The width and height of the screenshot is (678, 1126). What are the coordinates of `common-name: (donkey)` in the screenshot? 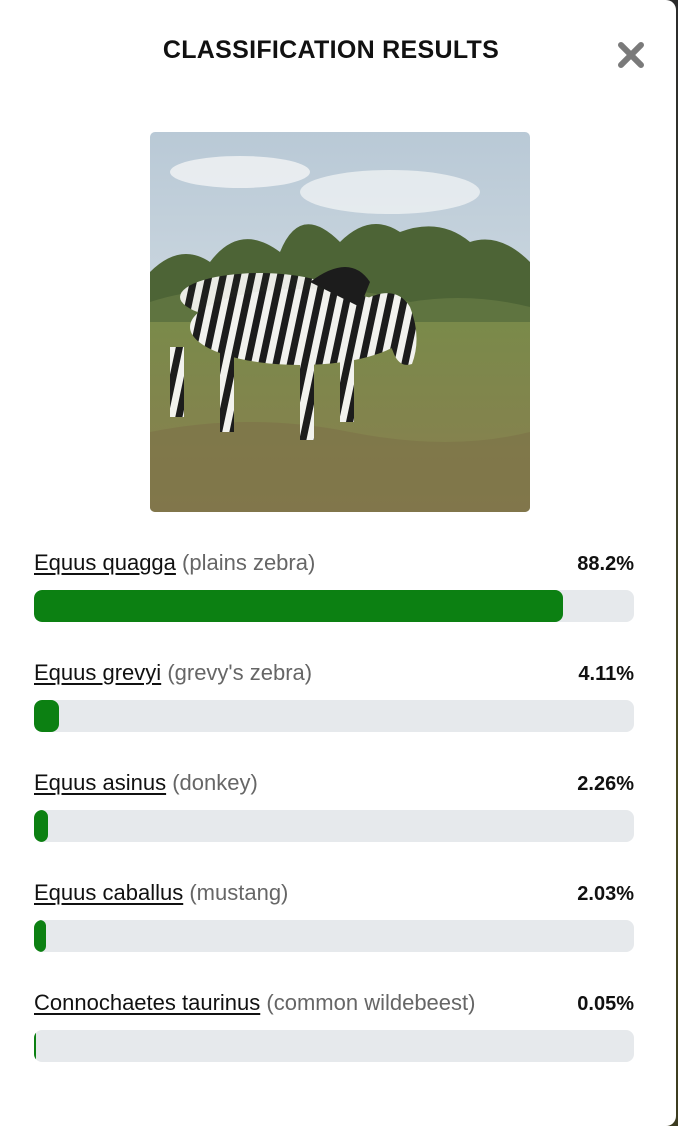 It's located at (215, 782).